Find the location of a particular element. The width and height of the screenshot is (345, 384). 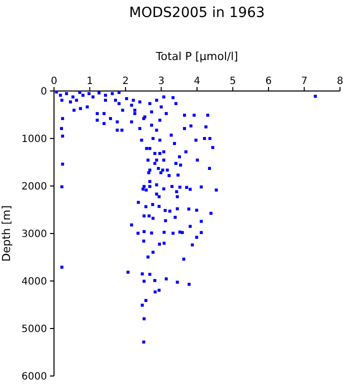

y-axis-title: Depth [m] is located at coordinates (6, 233).